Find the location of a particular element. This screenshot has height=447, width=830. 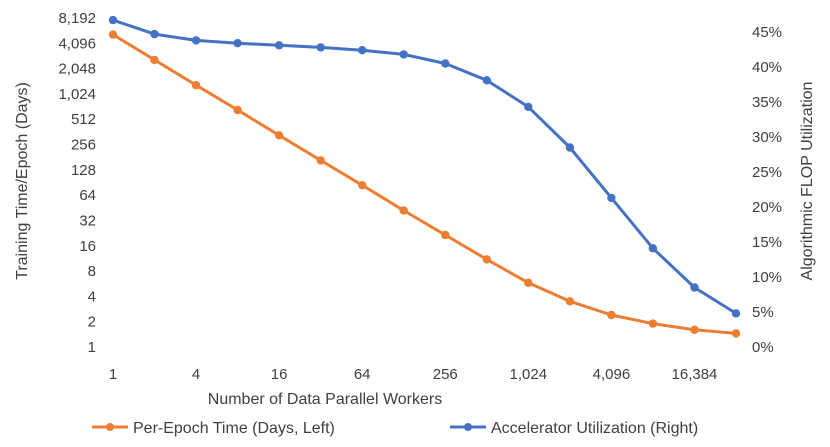

left-y-tick-label: 8 is located at coordinates (92, 271).